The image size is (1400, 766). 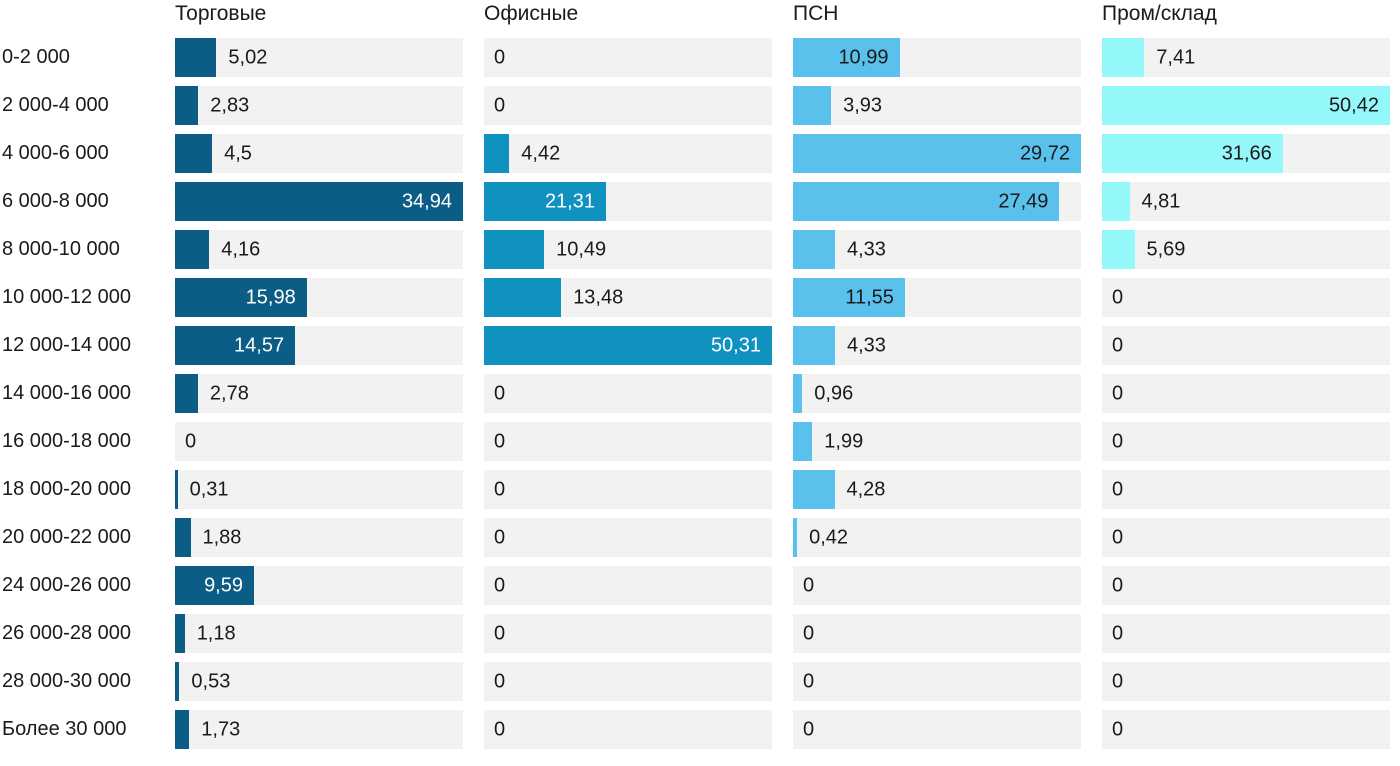 What do you see at coordinates (67, 297) in the screenshot?
I see `row-label: 10 000-12 000` at bounding box center [67, 297].